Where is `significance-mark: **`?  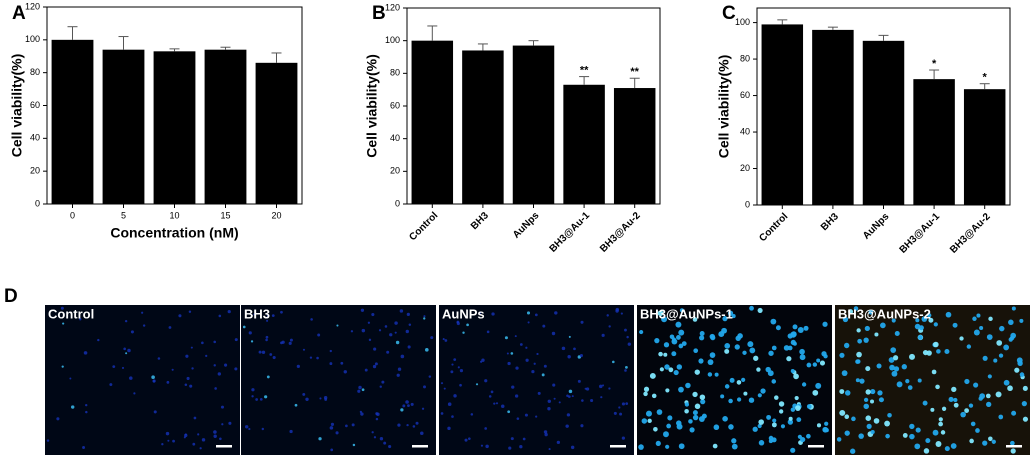
significance-mark: ** is located at coordinates (584, 71).